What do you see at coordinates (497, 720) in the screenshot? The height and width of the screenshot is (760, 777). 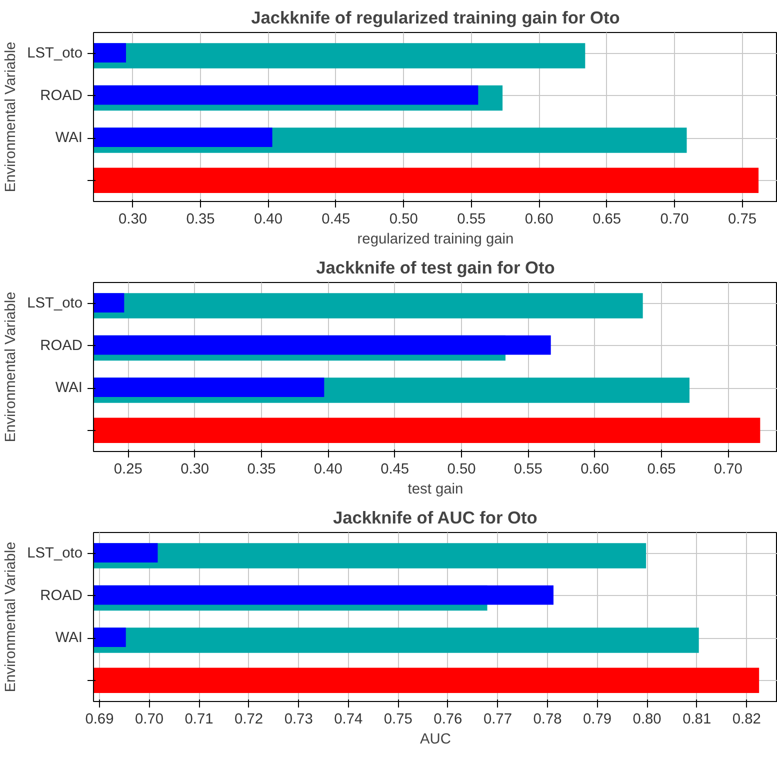 I see `x-tick-label: 0.77` at bounding box center [497, 720].